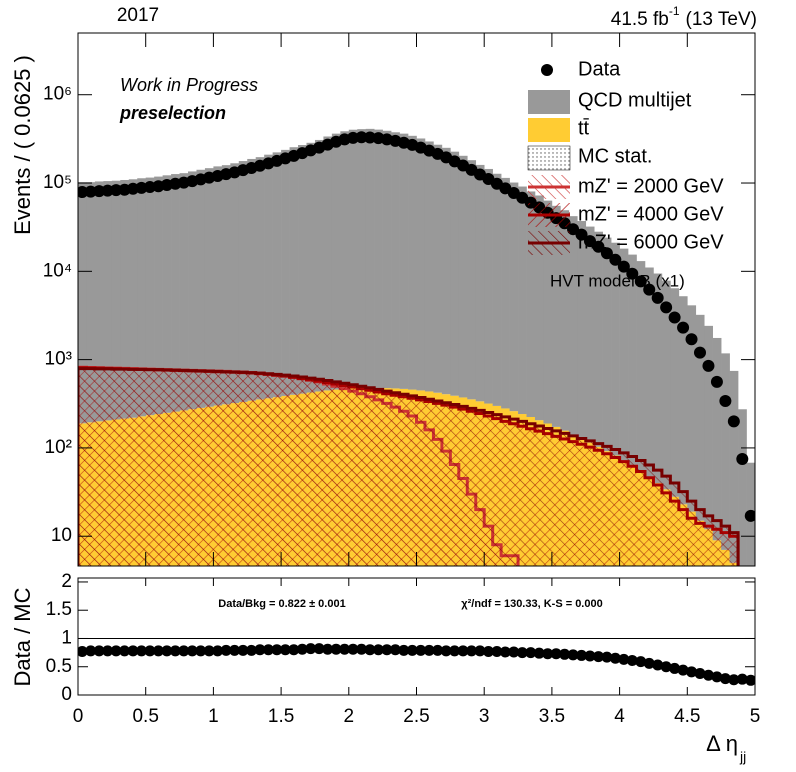 Image resolution: width=796 pixels, height=772 pixels. What do you see at coordinates (640, 19) in the screenshot?
I see `lumi: 41.5 fb` at bounding box center [640, 19].